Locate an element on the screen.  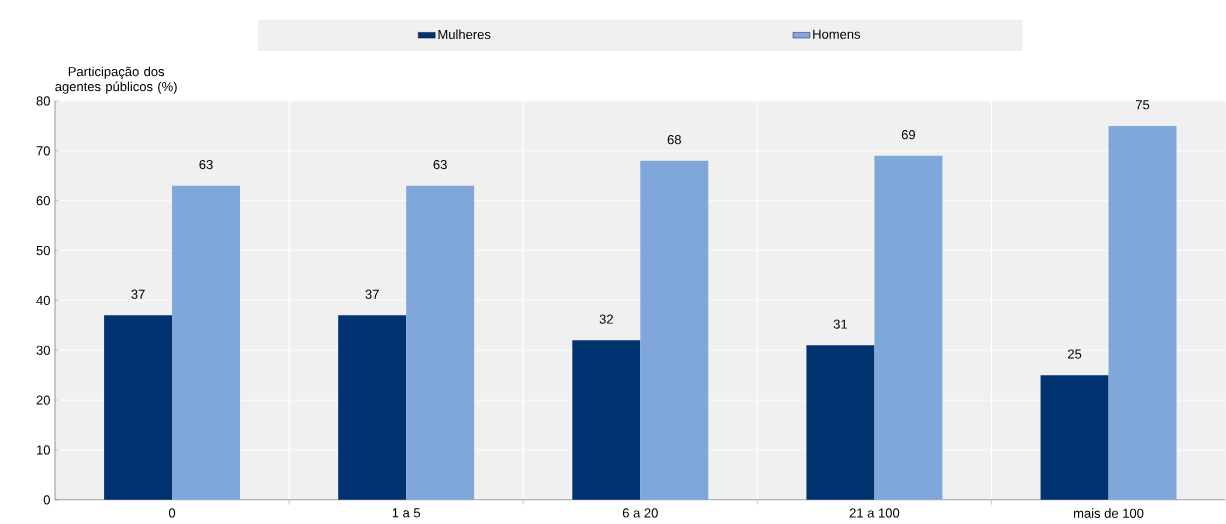
x-tick-label: 1 a 5 is located at coordinates (406, 513).